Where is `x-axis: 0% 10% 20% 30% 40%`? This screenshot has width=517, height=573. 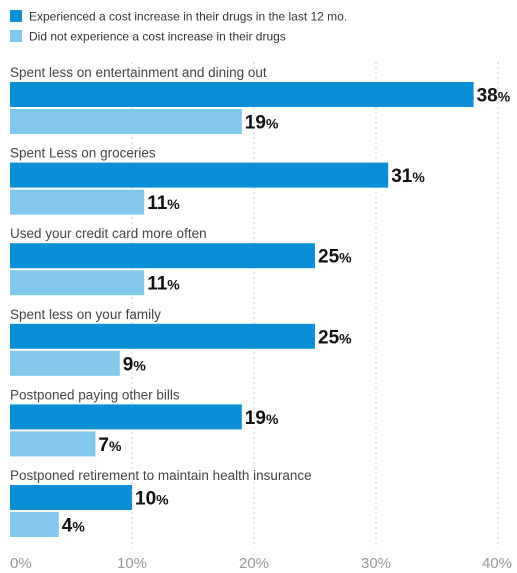 x-axis: 0% 10% 20% 30% 40% is located at coordinates (261, 563).